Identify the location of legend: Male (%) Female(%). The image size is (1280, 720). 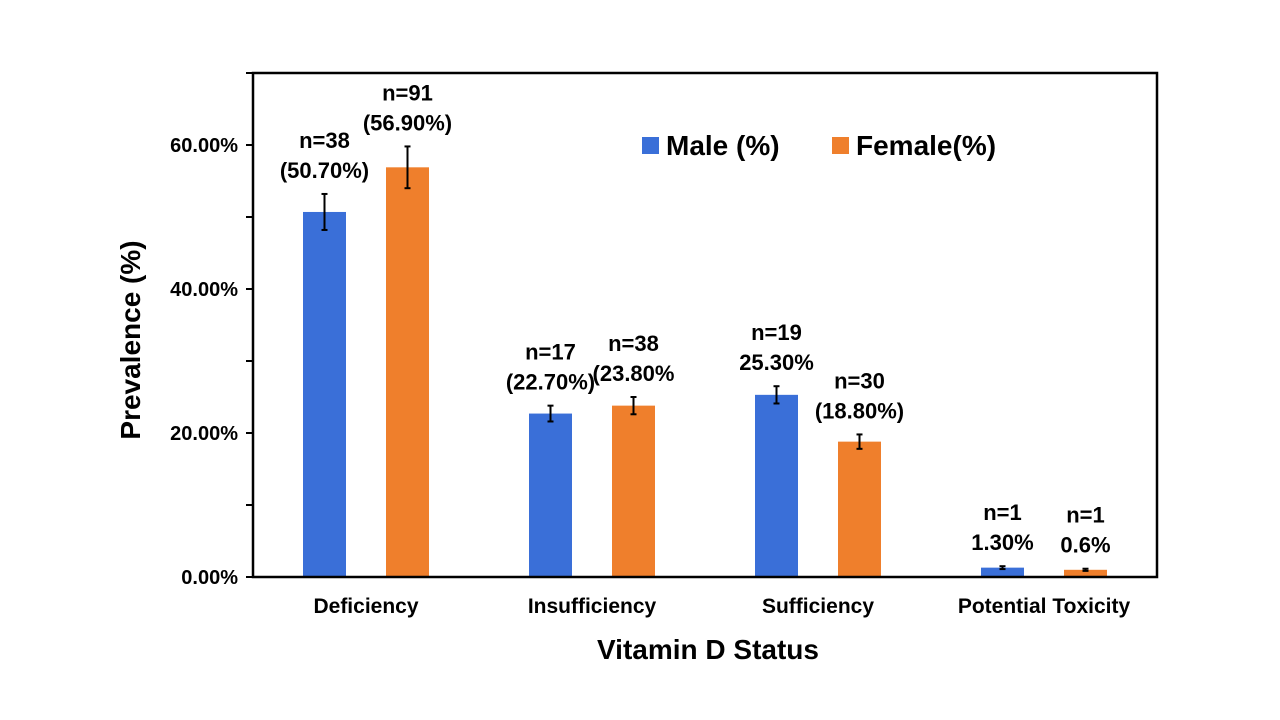
(819, 145).